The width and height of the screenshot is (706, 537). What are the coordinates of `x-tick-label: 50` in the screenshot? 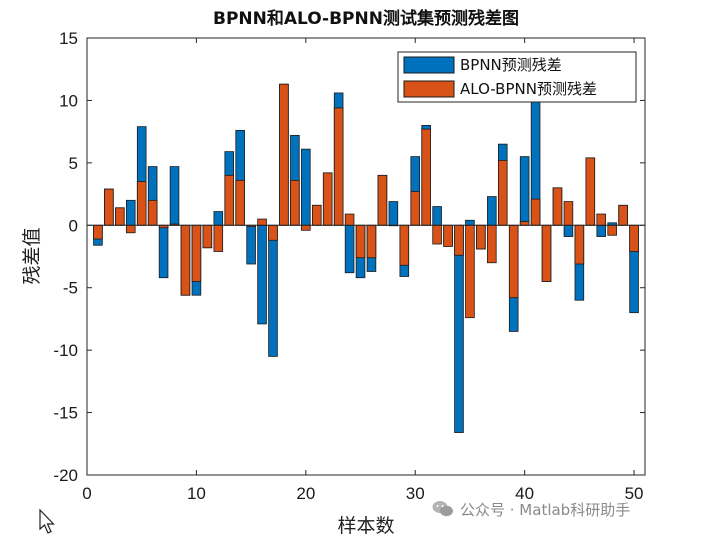 It's located at (634, 493).